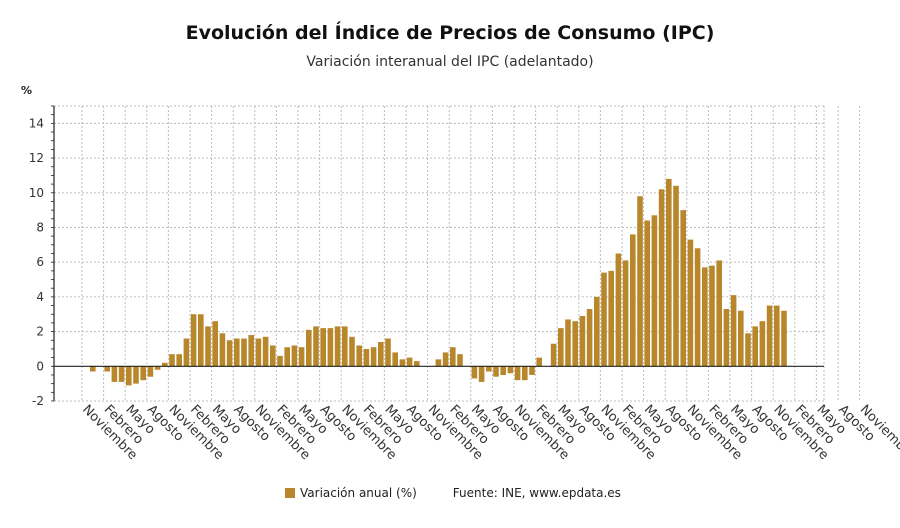 This screenshot has width=900, height=528. What do you see at coordinates (36, 193) in the screenshot?
I see `y-tick-label: 10` at bounding box center [36, 193].